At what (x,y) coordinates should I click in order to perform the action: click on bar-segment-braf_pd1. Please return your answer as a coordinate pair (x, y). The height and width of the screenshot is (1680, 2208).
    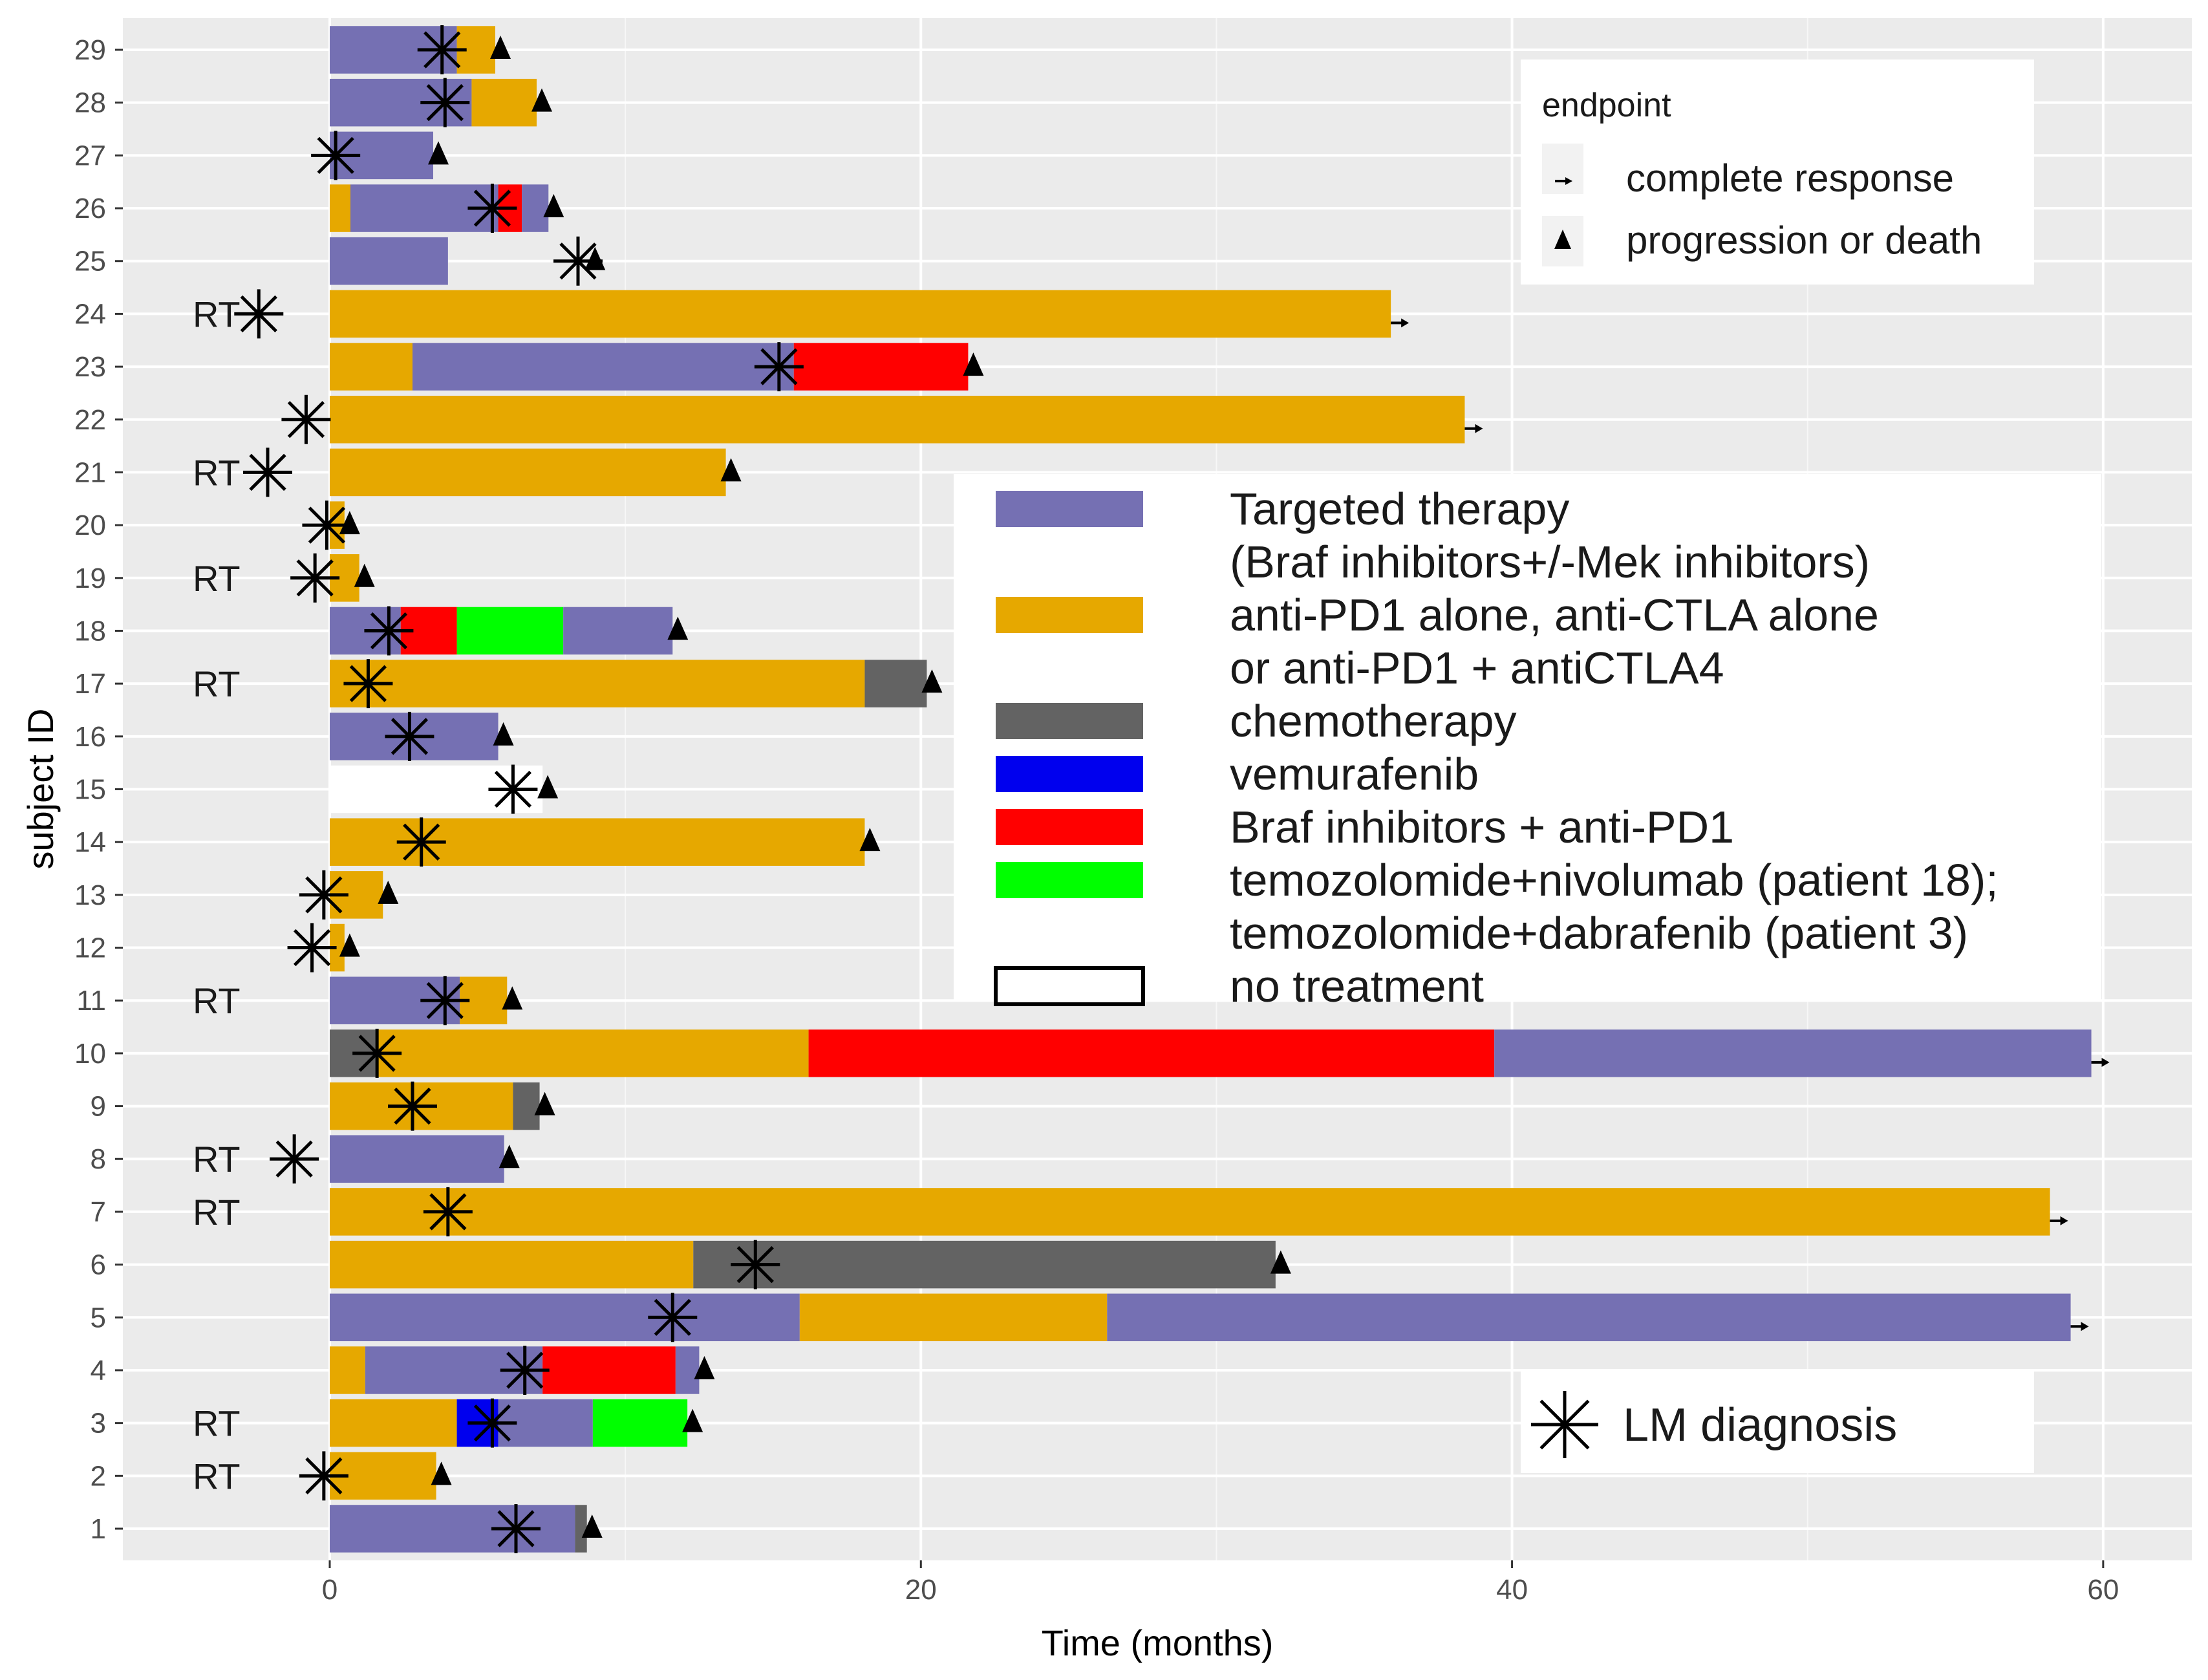
    Looking at the image, I should click on (881, 367).